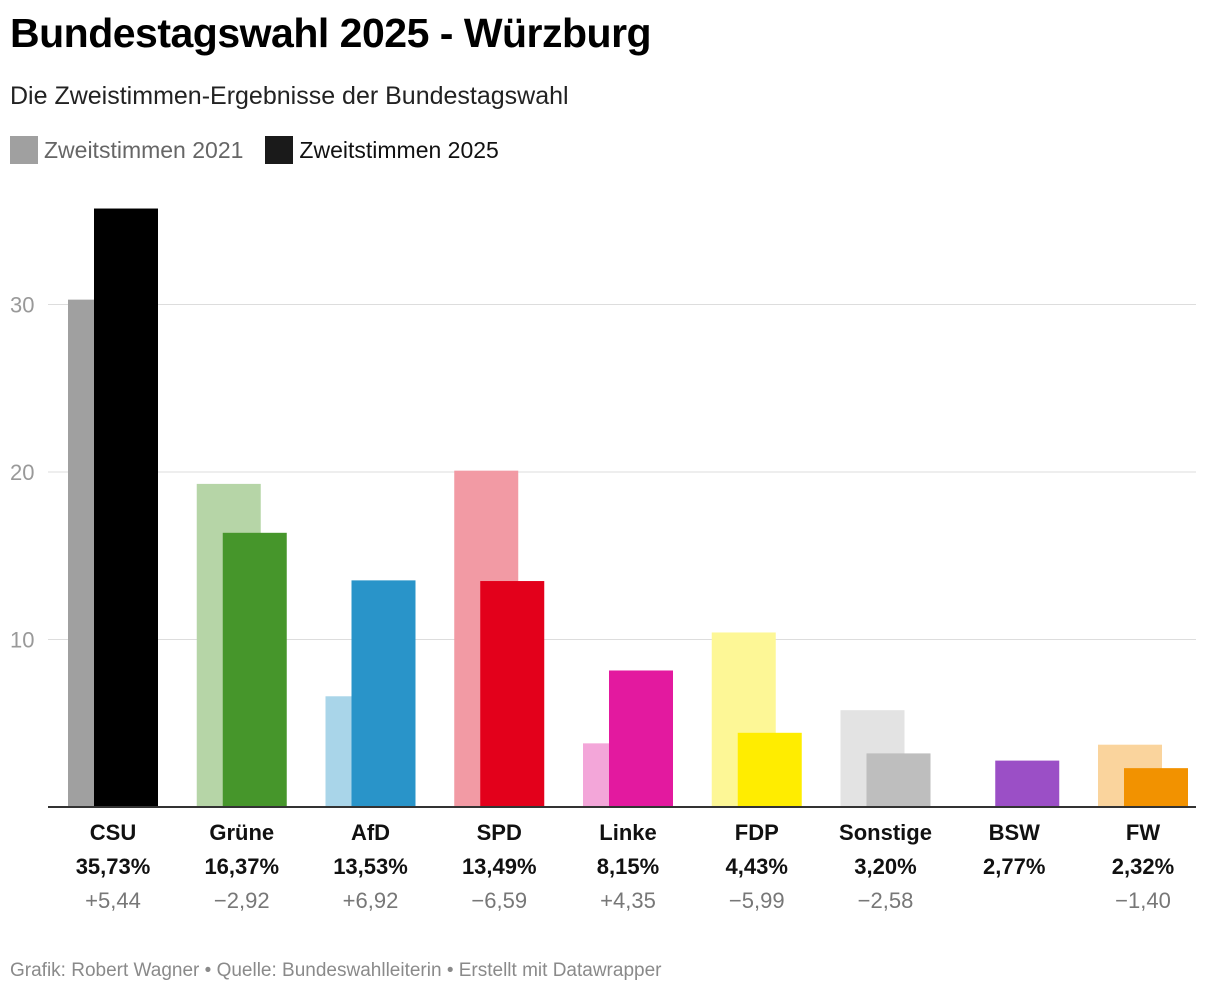 The height and width of the screenshot is (998, 1220). I want to click on diff-label-sonstige: −2,58, so click(886, 900).